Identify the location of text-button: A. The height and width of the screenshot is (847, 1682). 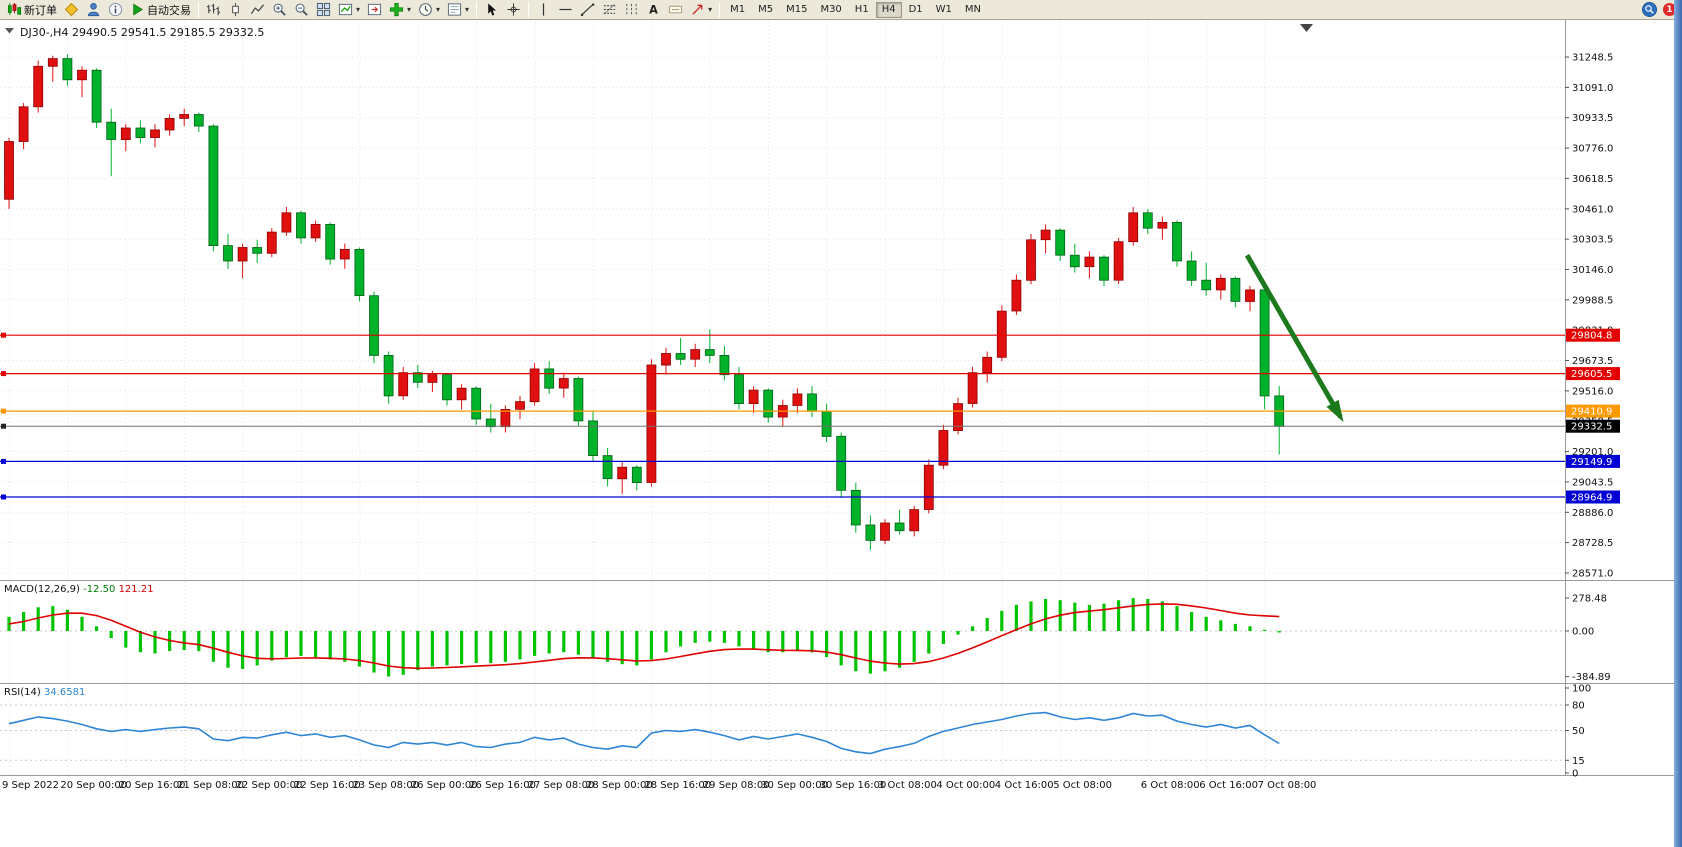
(653, 10).